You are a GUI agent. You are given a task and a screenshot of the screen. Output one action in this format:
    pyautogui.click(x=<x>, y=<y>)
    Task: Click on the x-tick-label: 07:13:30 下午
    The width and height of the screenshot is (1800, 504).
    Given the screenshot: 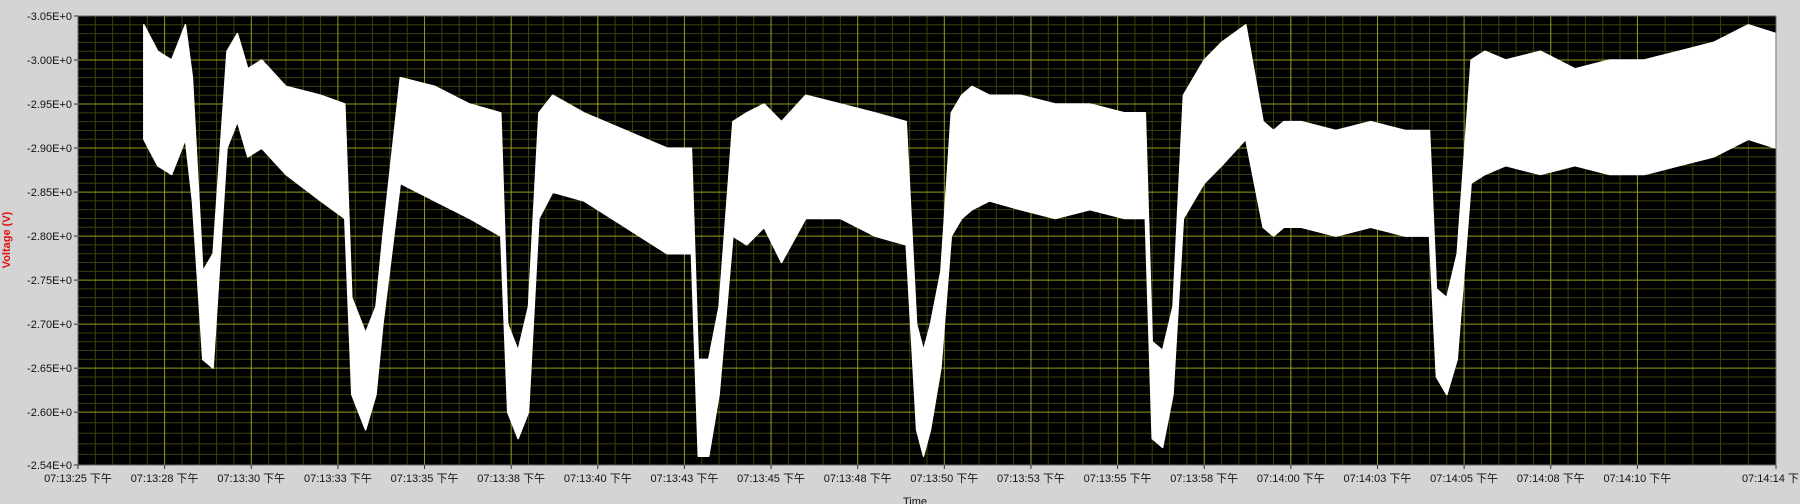 What is the action you would take?
    pyautogui.click(x=251, y=478)
    